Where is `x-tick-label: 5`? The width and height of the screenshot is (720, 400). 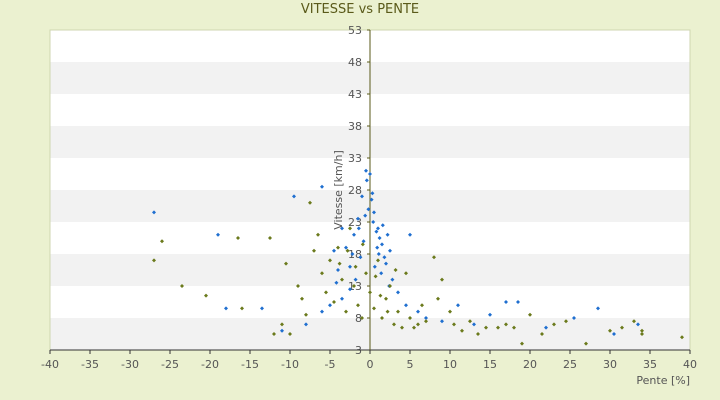
x-tick-label: 5 is located at coordinates (410, 364).